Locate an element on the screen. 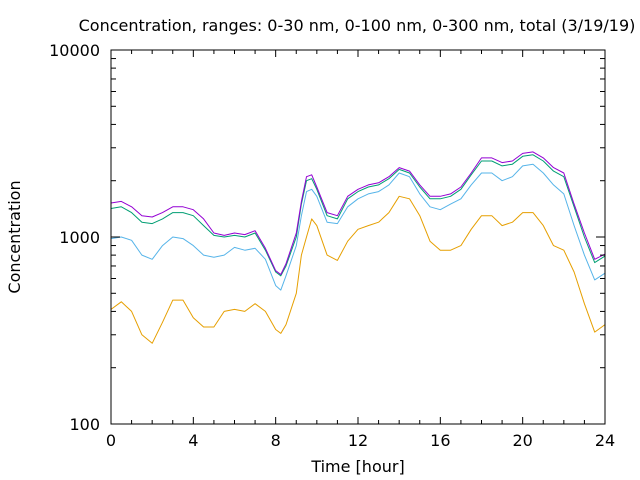  x-tick-label: 16 is located at coordinates (440, 440).